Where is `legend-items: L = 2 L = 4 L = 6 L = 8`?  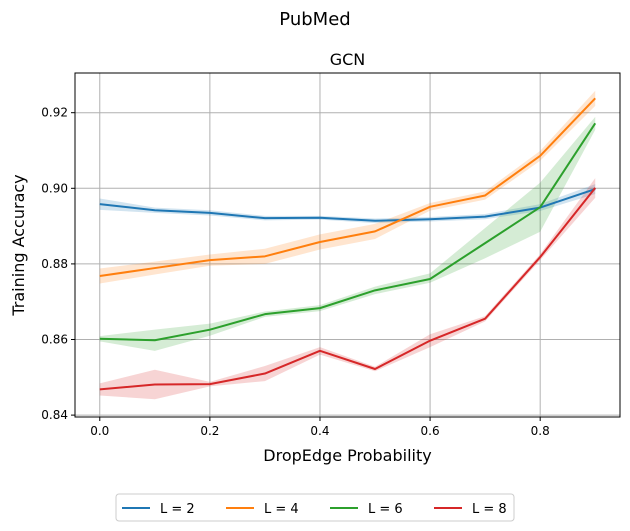
legend-items: L = 2 L = 4 L = 6 L = 8 is located at coordinates (314, 509).